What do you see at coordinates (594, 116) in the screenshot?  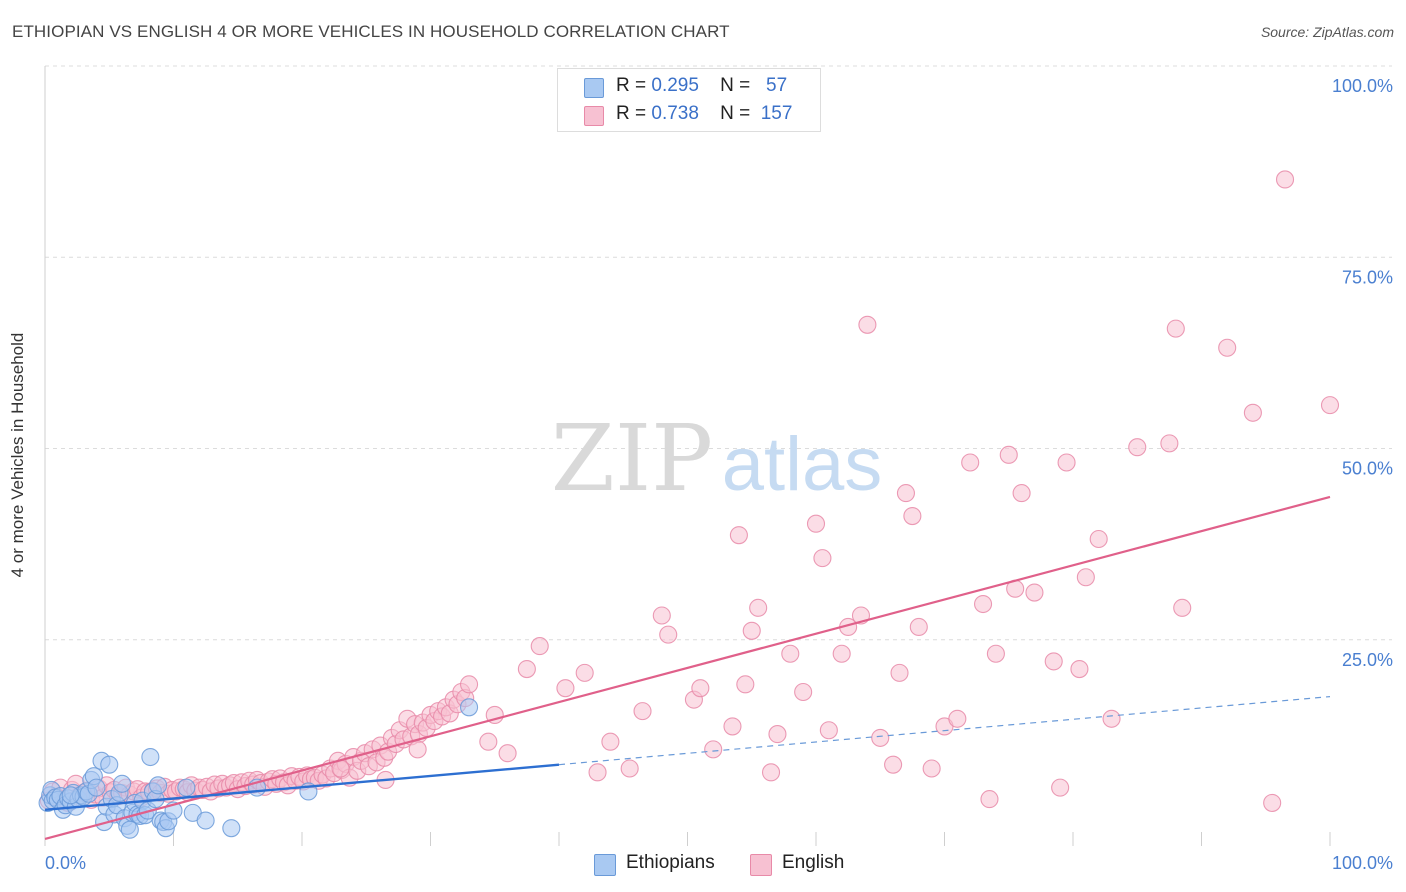 I see `legend-swatch-english` at bounding box center [594, 116].